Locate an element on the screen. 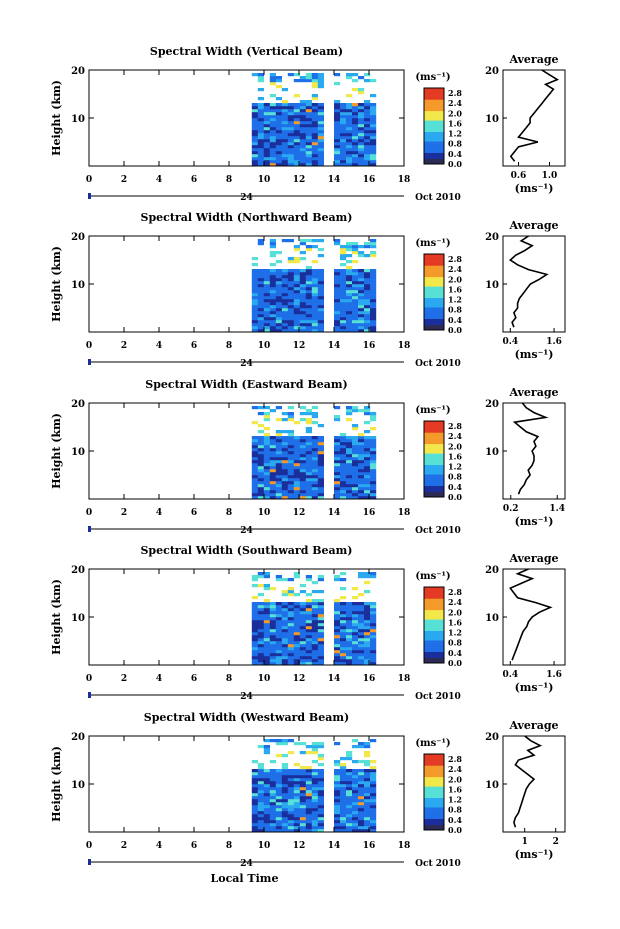  panel-title: Spectral Width (Northward Beam) is located at coordinates (247, 217).